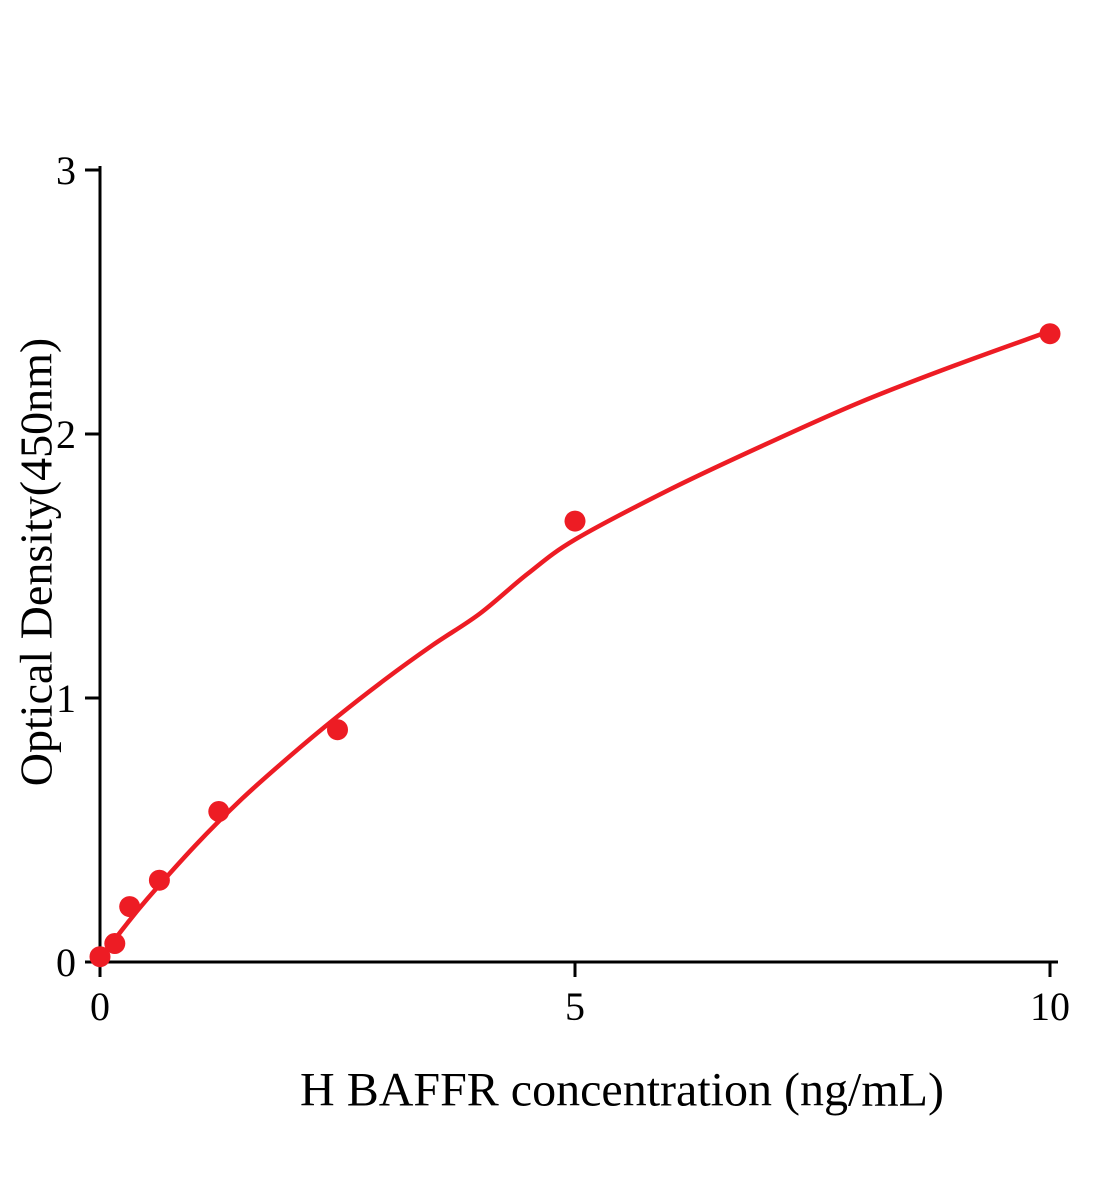  Describe the element at coordinates (66, 962) in the screenshot. I see `y-tick-label: 0` at that location.